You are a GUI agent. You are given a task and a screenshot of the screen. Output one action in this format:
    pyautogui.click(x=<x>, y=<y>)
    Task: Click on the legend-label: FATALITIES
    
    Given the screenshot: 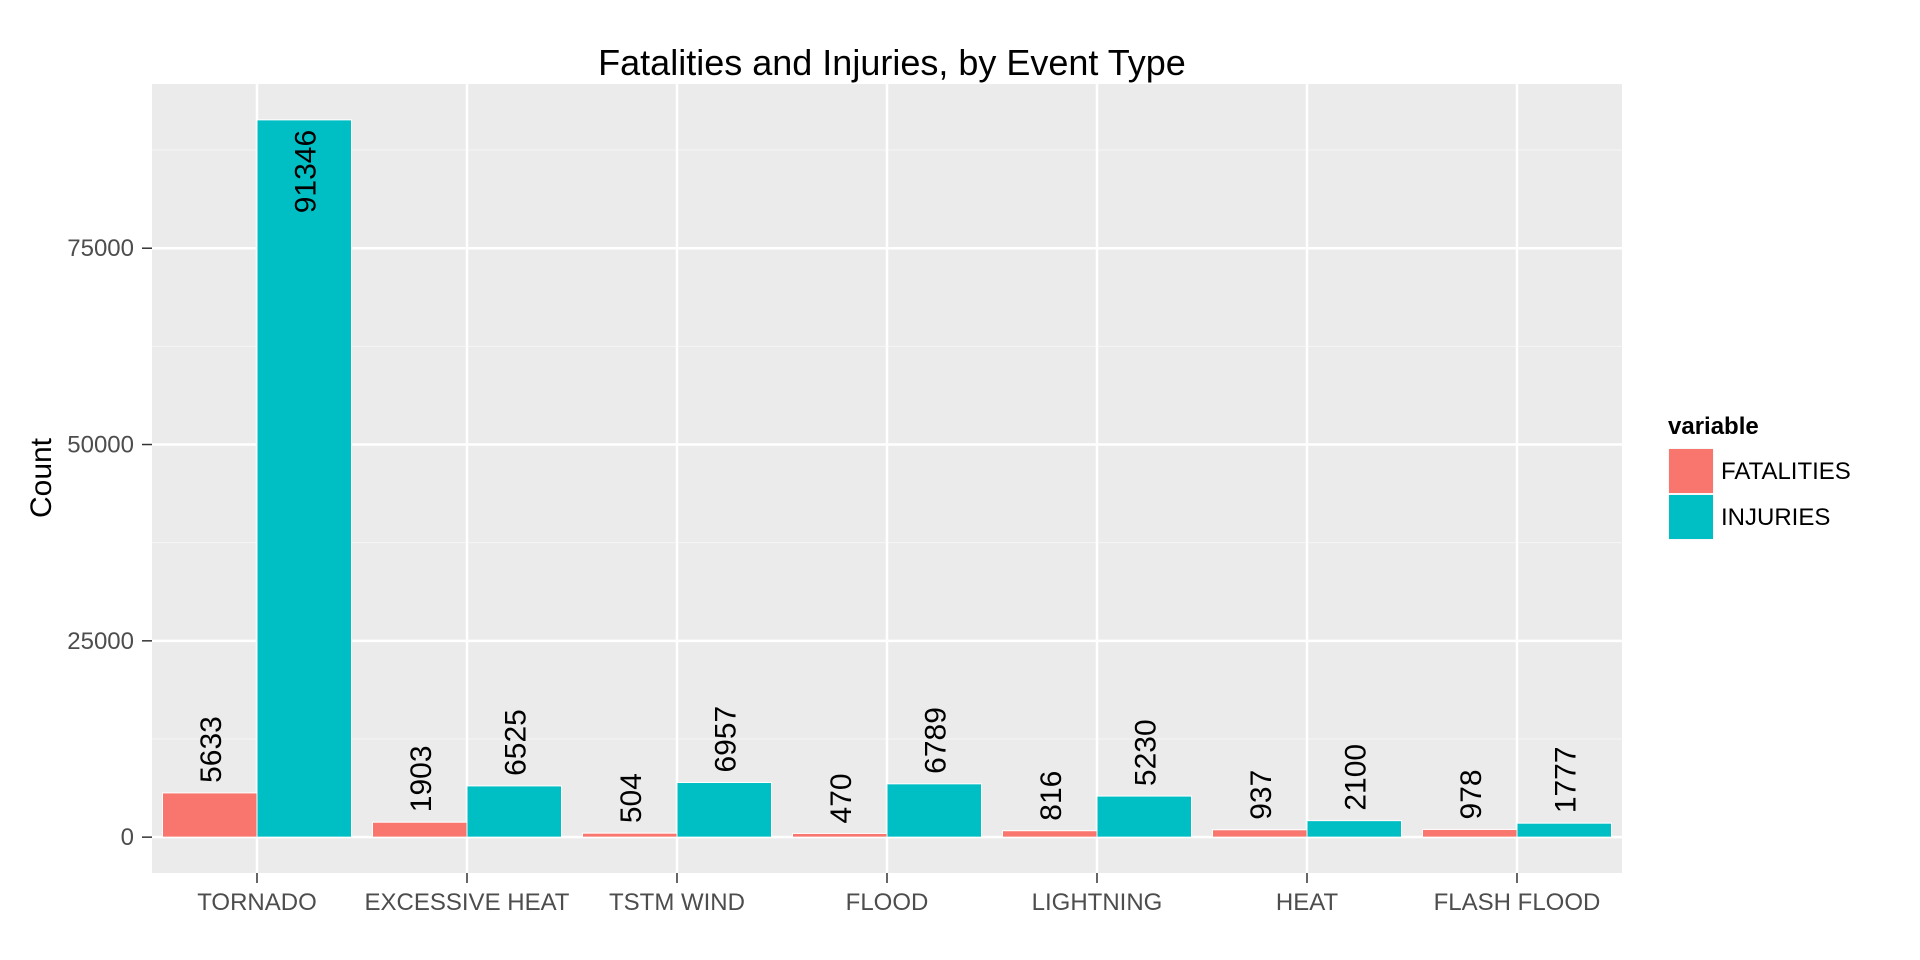 What is the action you would take?
    pyautogui.click(x=1786, y=471)
    